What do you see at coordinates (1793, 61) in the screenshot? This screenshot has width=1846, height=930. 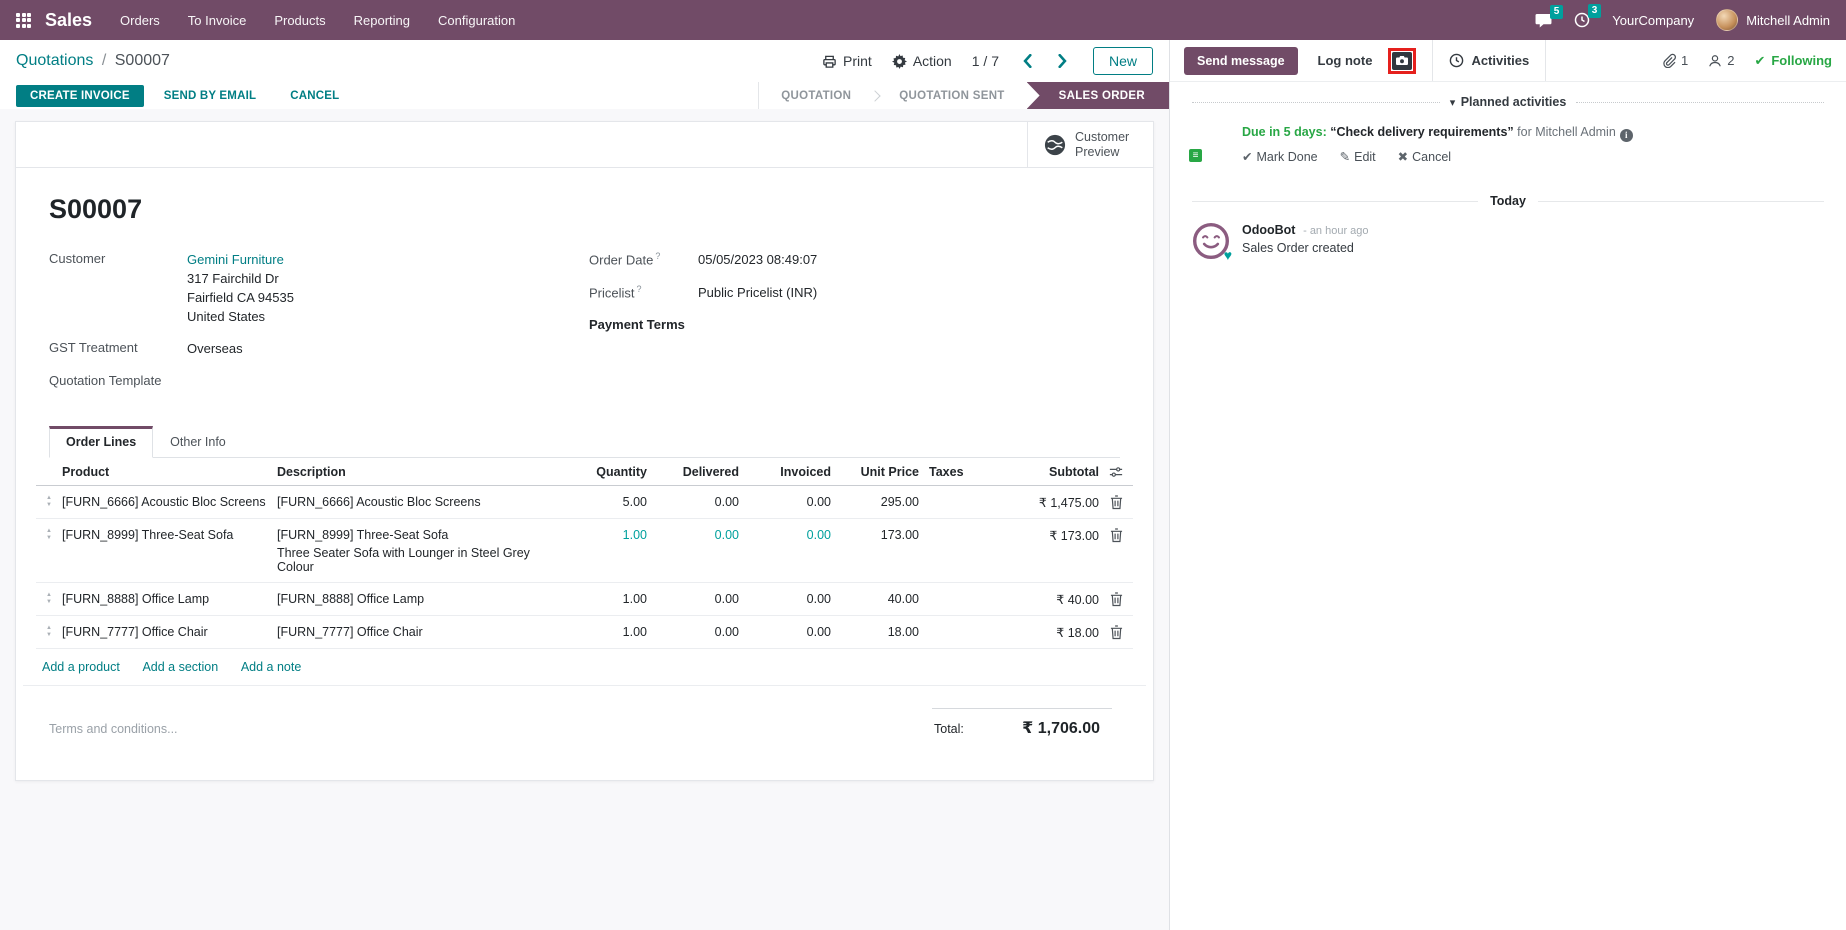 I see `following-button: ✔ Following` at bounding box center [1793, 61].